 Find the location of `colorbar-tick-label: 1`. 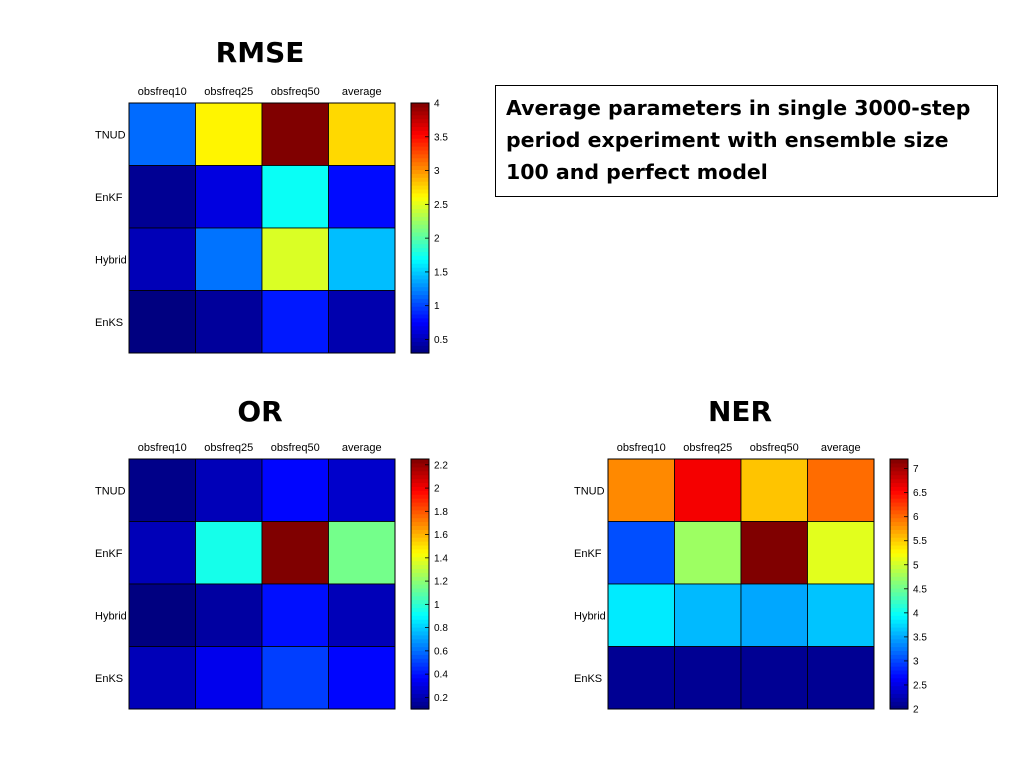

colorbar-tick-label: 1 is located at coordinates (437, 306).